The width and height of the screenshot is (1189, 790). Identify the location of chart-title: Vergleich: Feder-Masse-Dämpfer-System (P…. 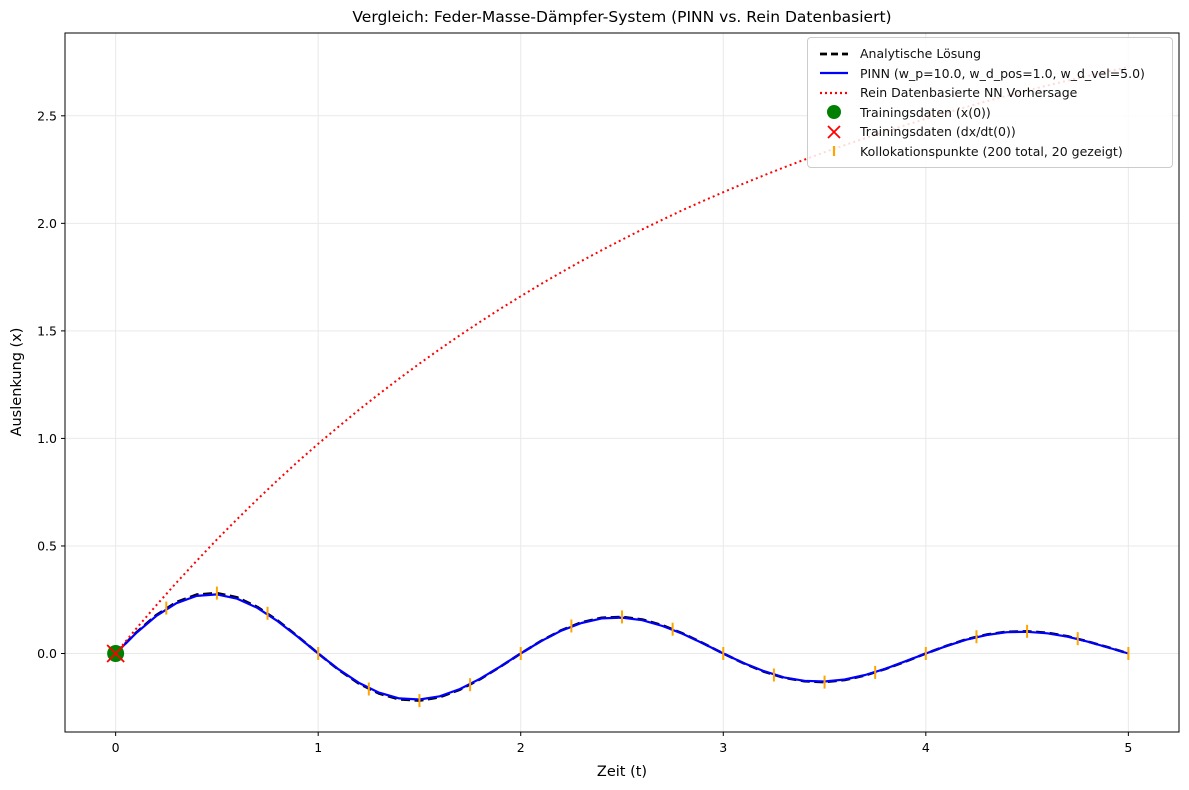
(621, 17).